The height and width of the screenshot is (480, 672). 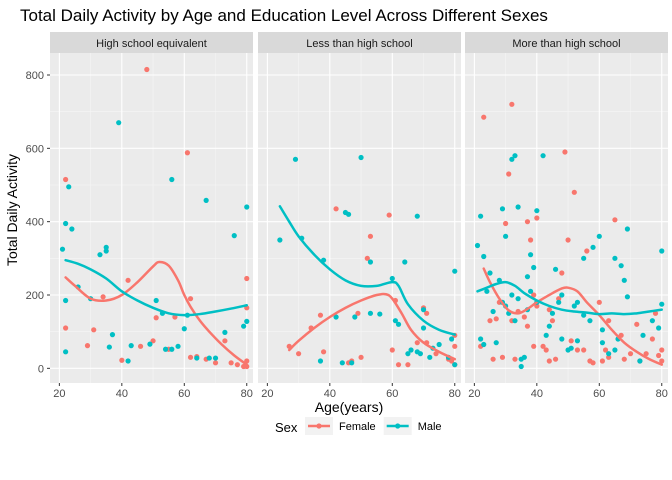 I want to click on y-axis-title: Total Daily Activity, so click(x=12, y=210).